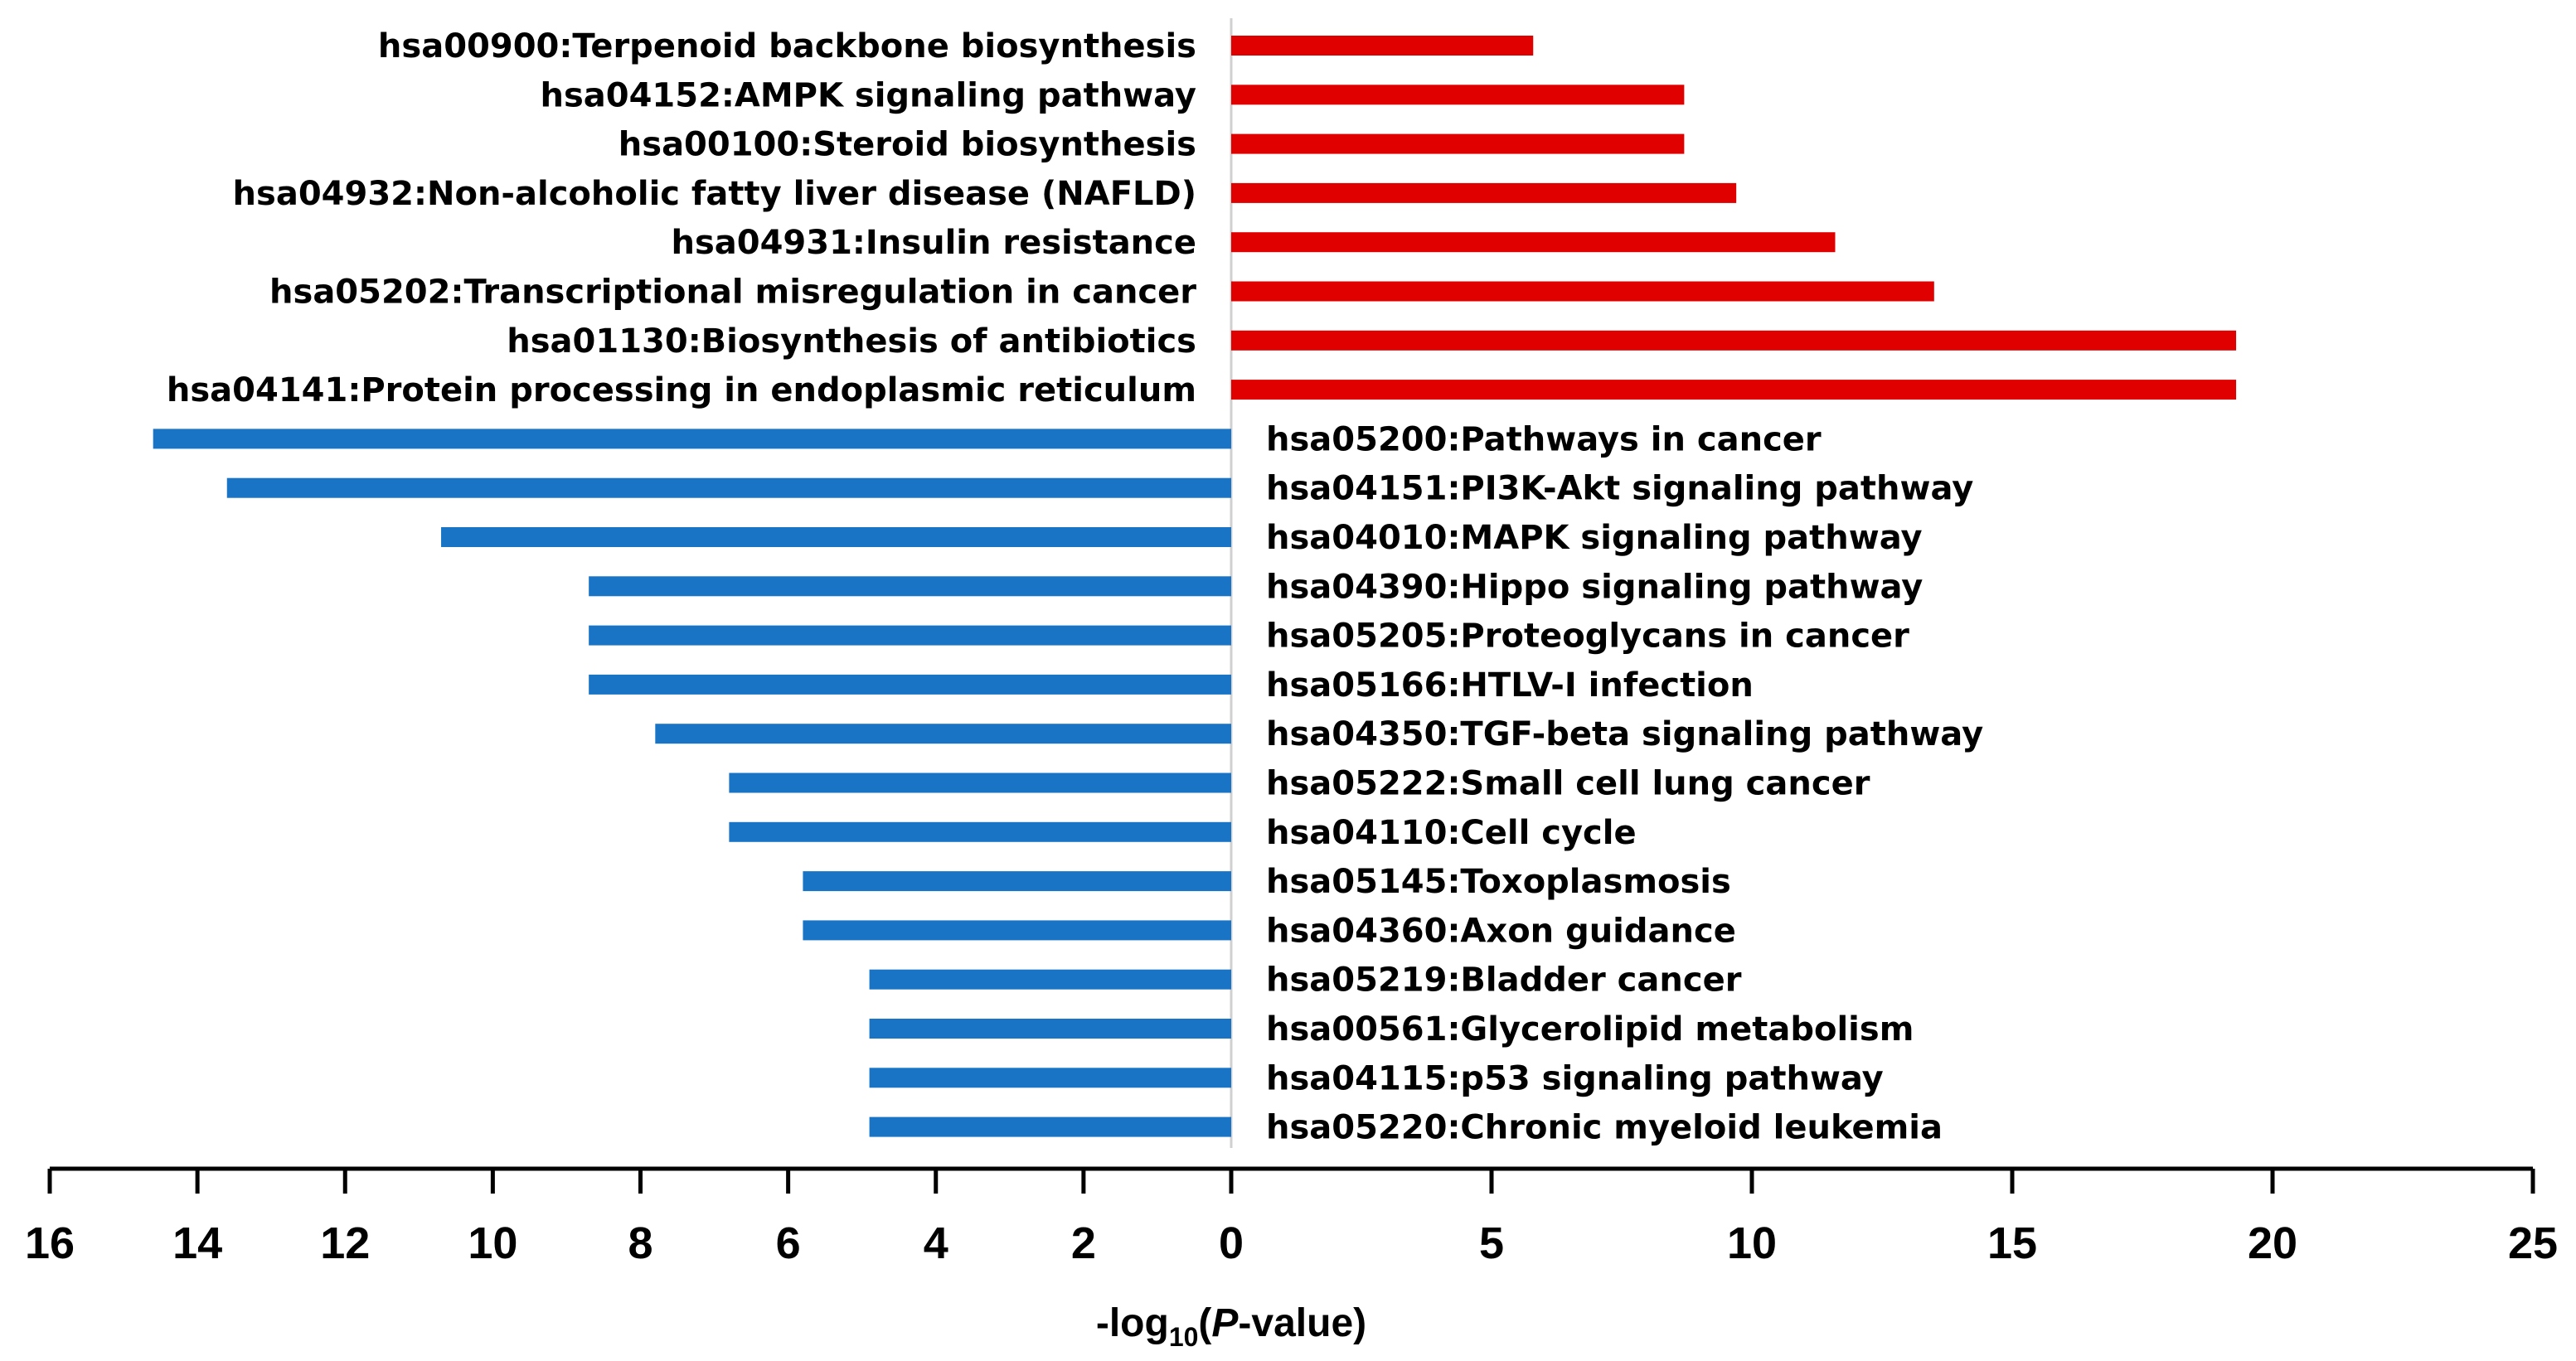 Image resolution: width=2576 pixels, height=1361 pixels. What do you see at coordinates (1498, 882) in the screenshot?
I see `category-label: hsa05145:Toxoplasmosis` at bounding box center [1498, 882].